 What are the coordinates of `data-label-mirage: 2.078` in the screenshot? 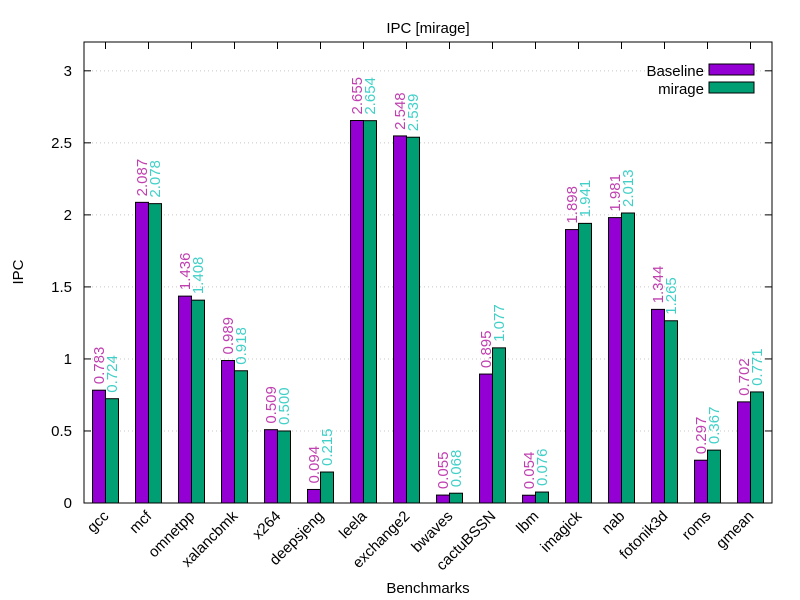 It's located at (155, 179).